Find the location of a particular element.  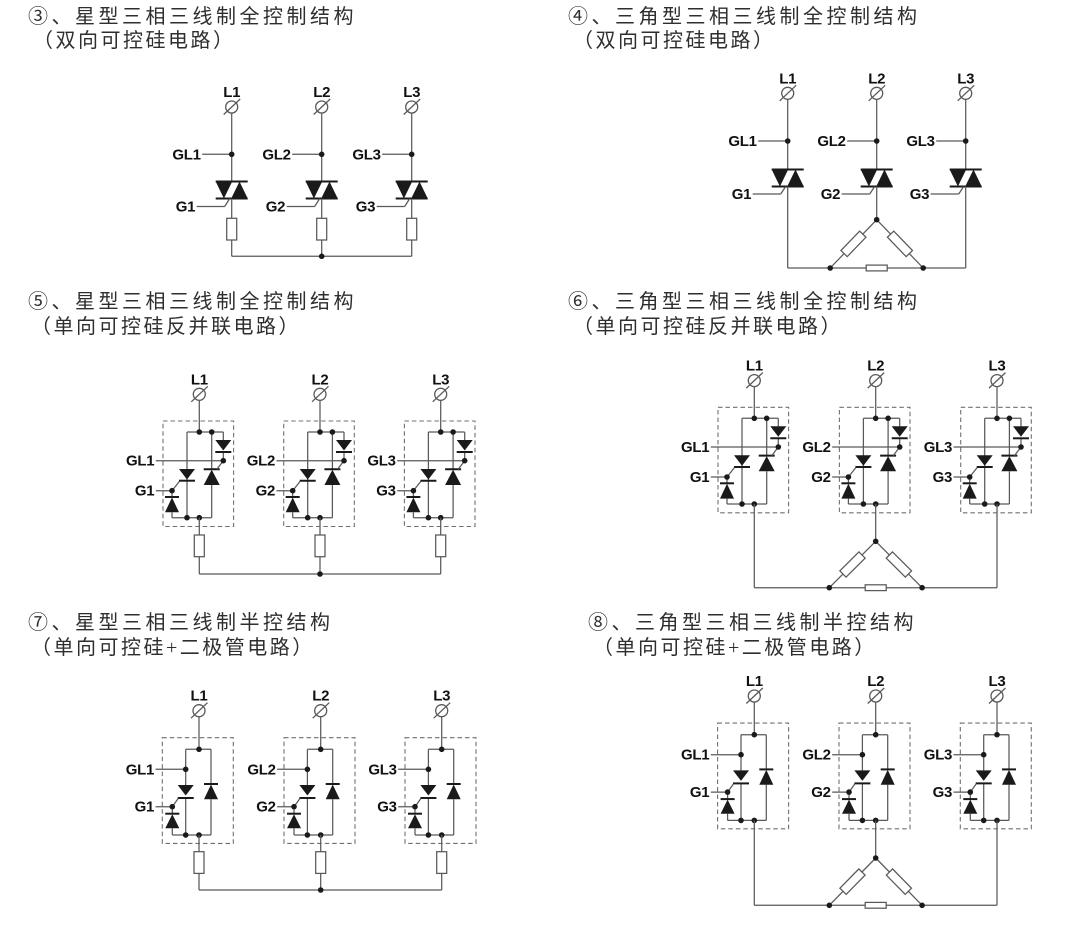

panel-3-title: ③、星型三相三线制全控制结构 is located at coordinates (192, 17).